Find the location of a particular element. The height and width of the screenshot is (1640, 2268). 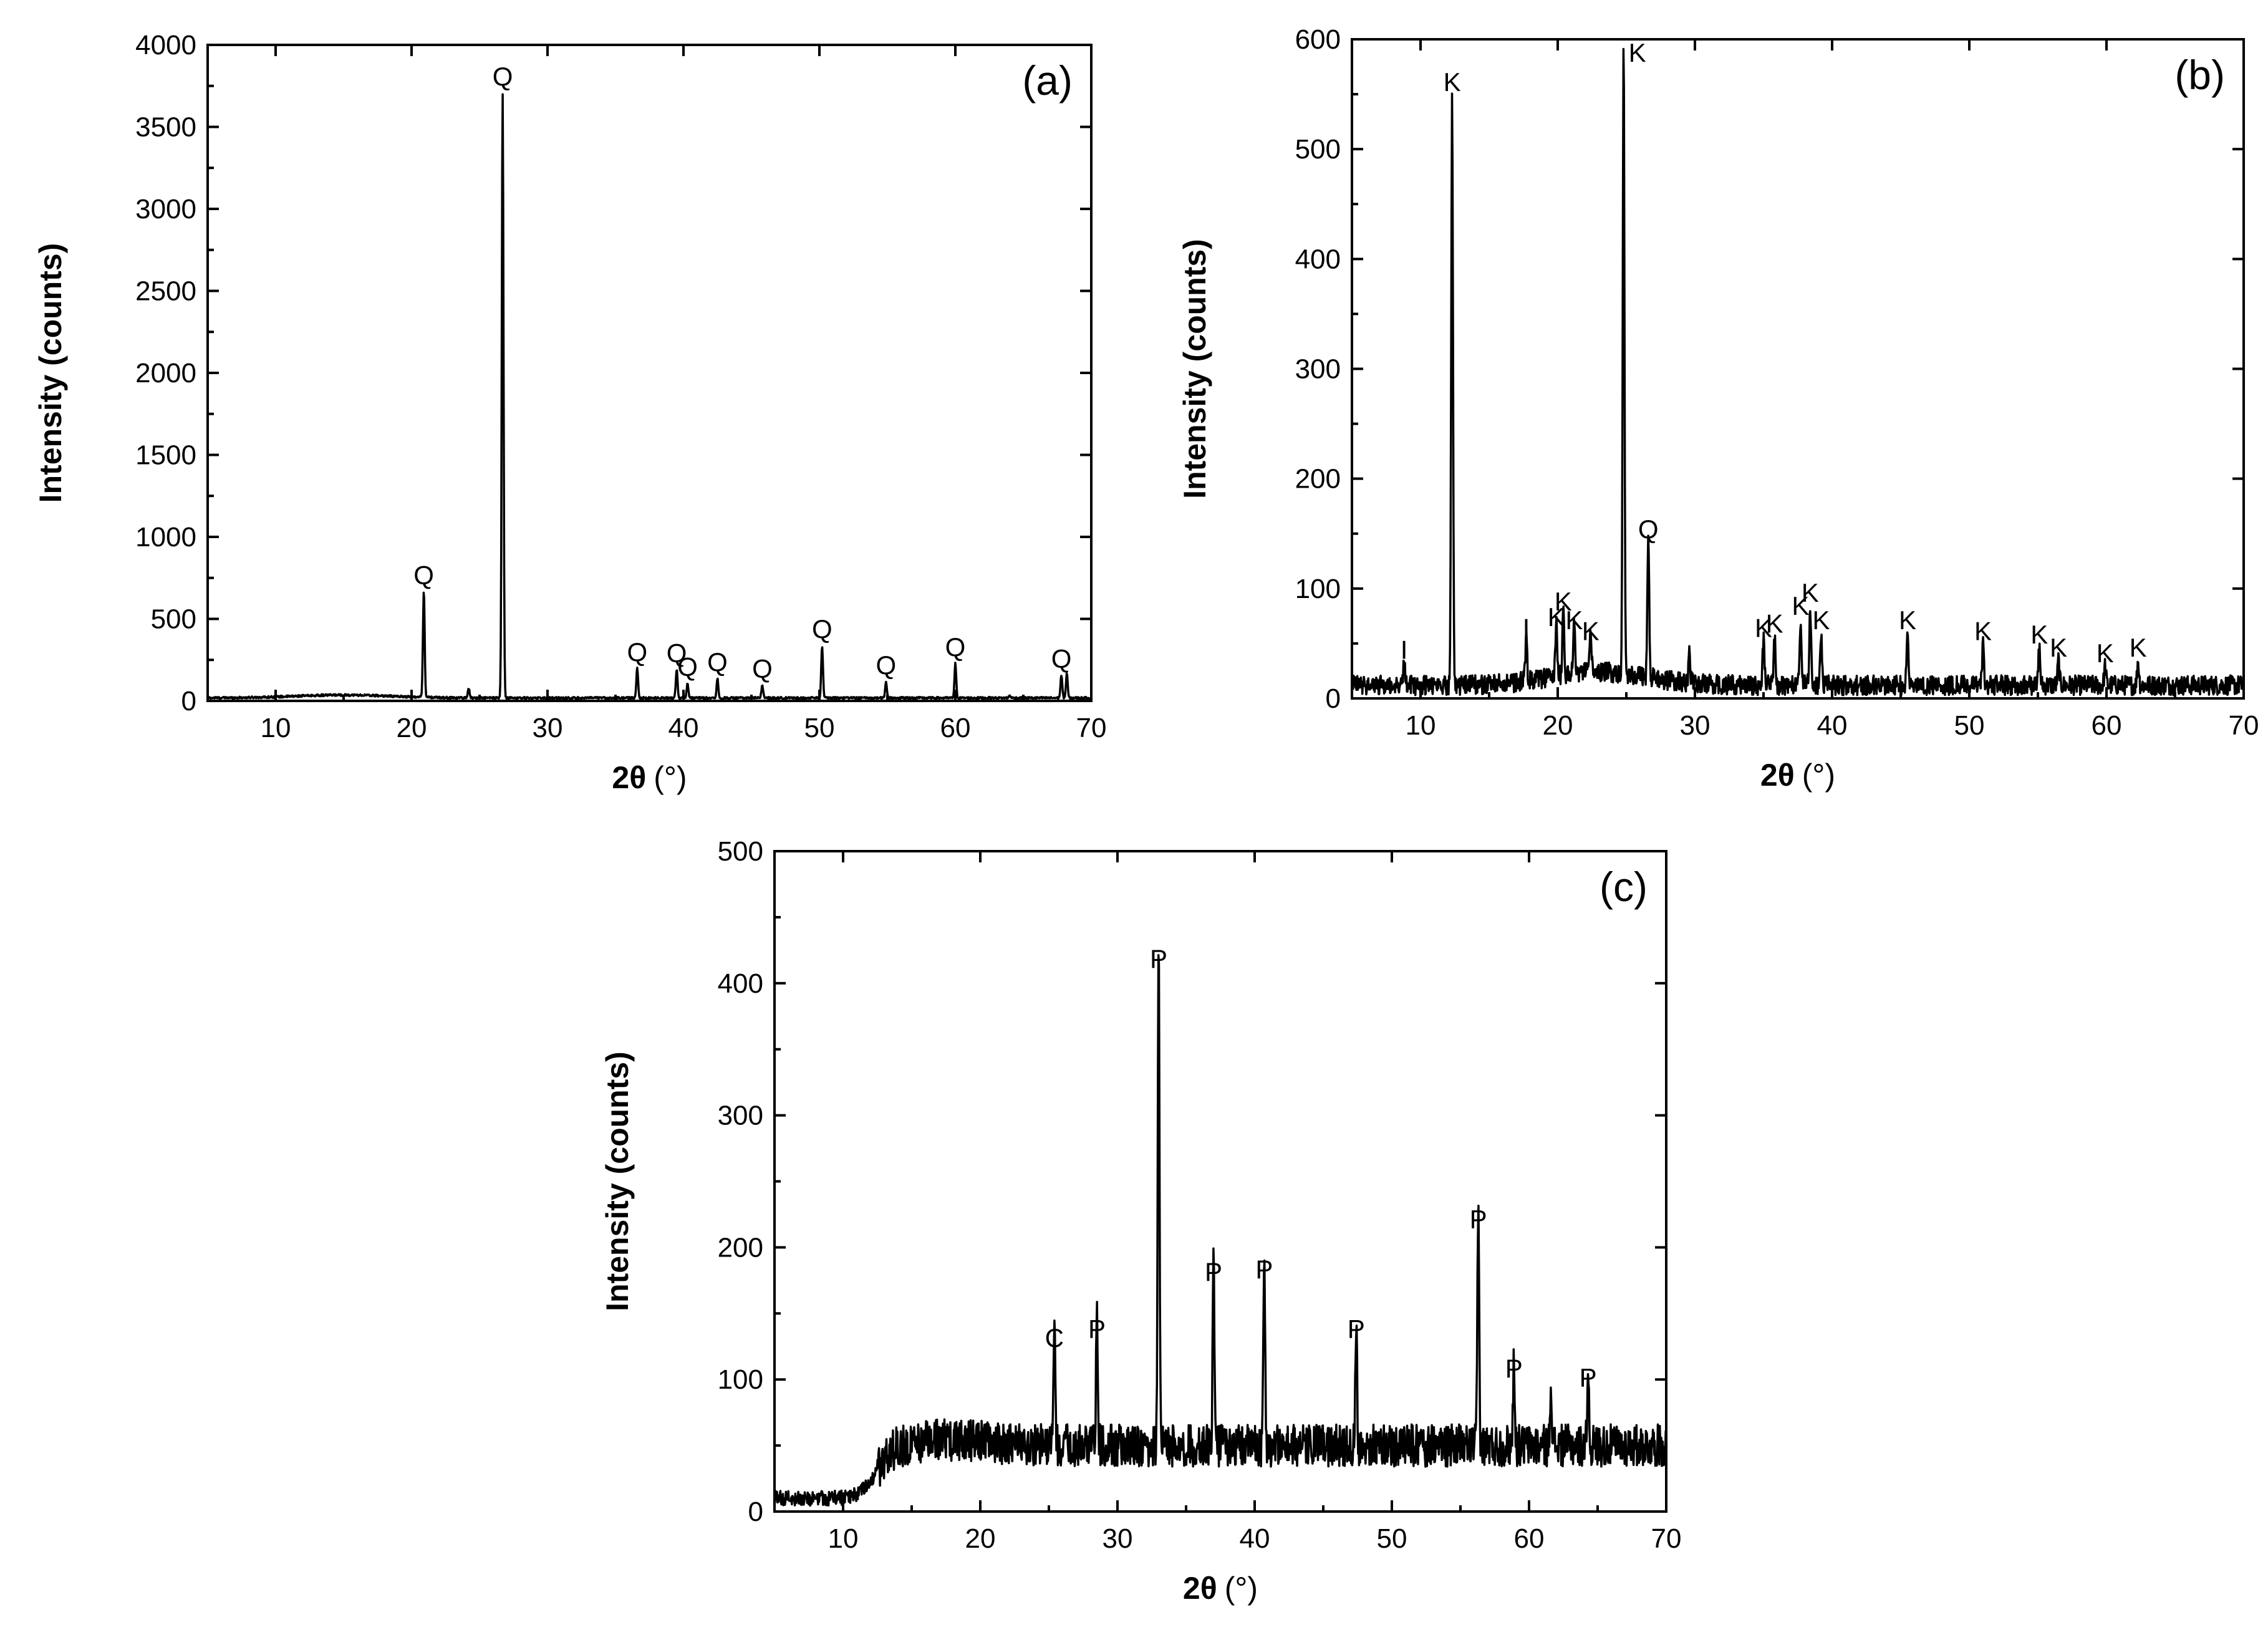

y-tick-label: 600 is located at coordinates (1318, 40).